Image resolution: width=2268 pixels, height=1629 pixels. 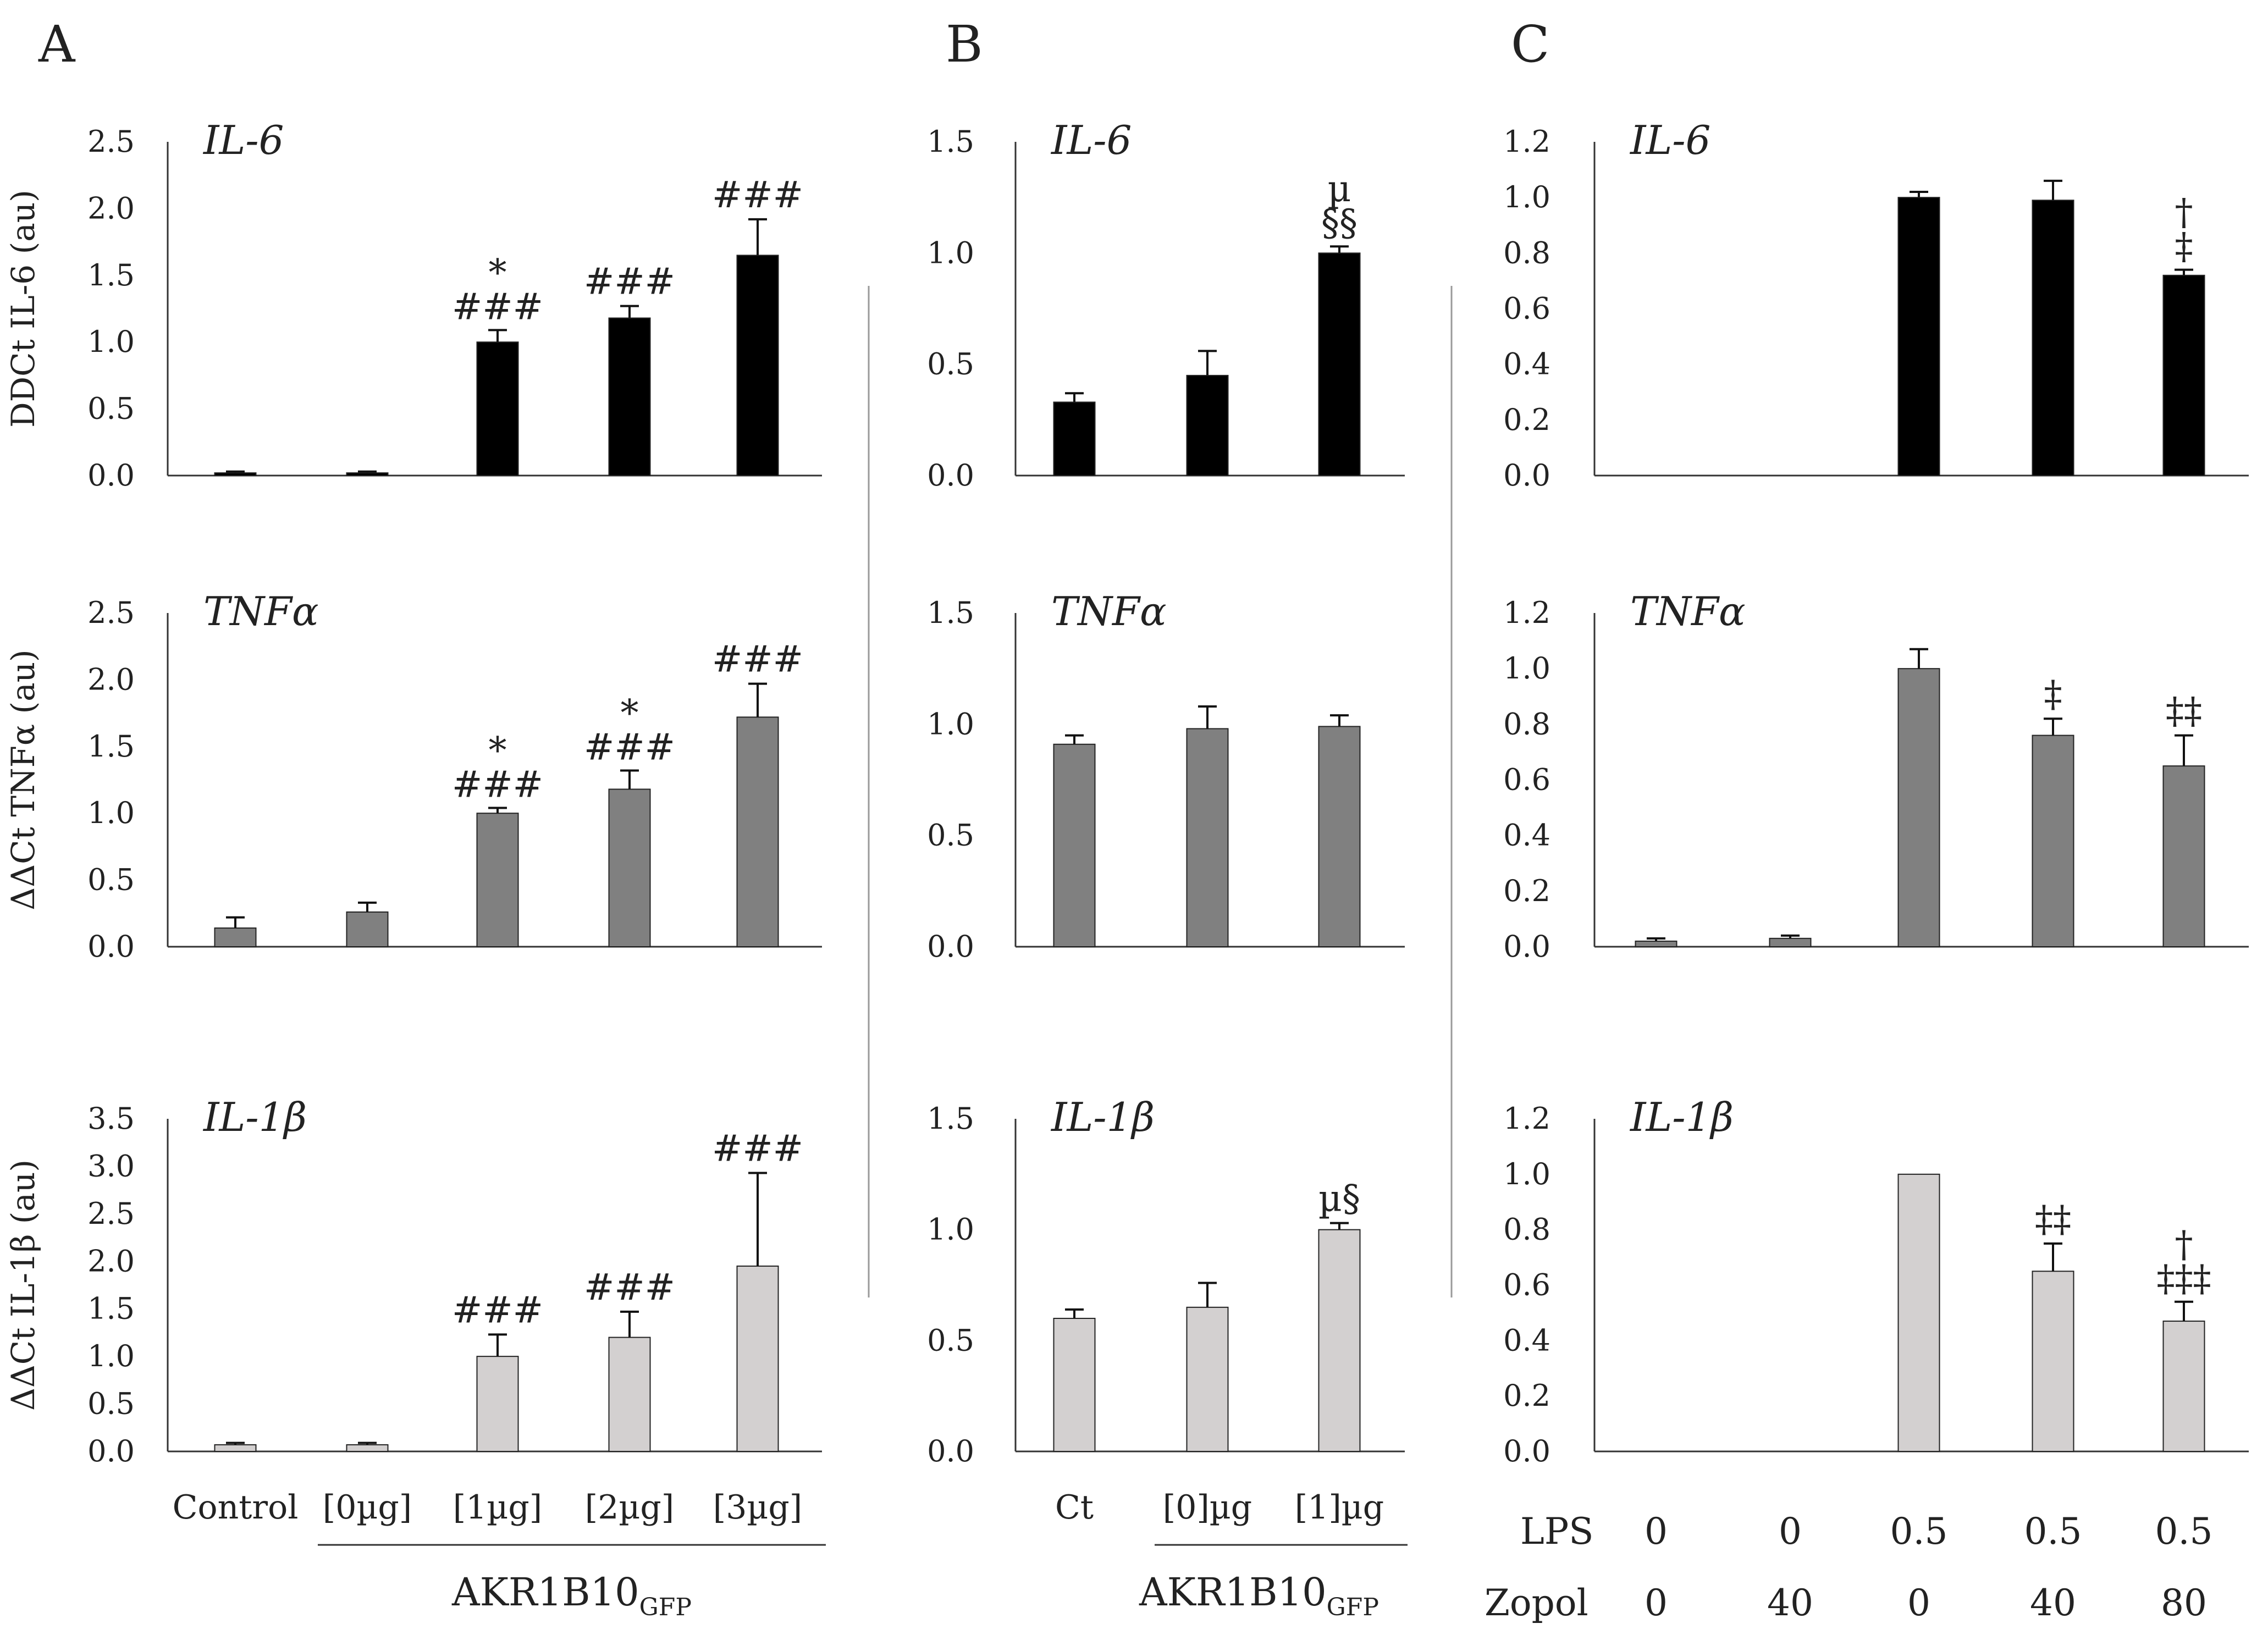 I want to click on y-tick-label-c-2-5: 1.0, so click(x=1527, y=1174).